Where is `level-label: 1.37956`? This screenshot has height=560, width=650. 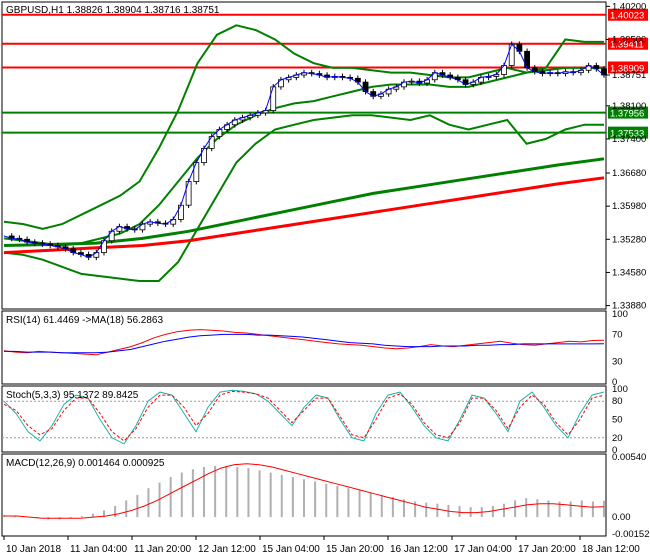 level-label: 1.37956 is located at coordinates (627, 114).